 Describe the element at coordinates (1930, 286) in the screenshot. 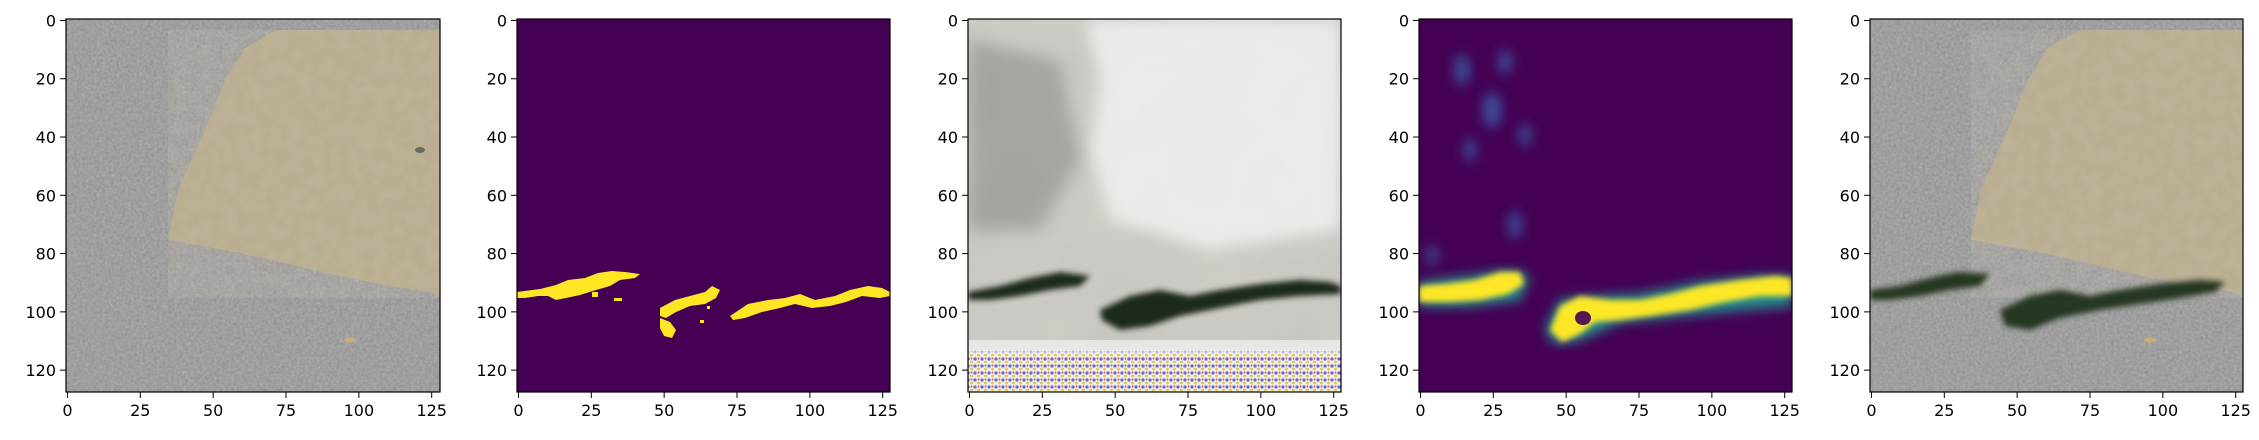

I see `composited-crack-left` at that location.